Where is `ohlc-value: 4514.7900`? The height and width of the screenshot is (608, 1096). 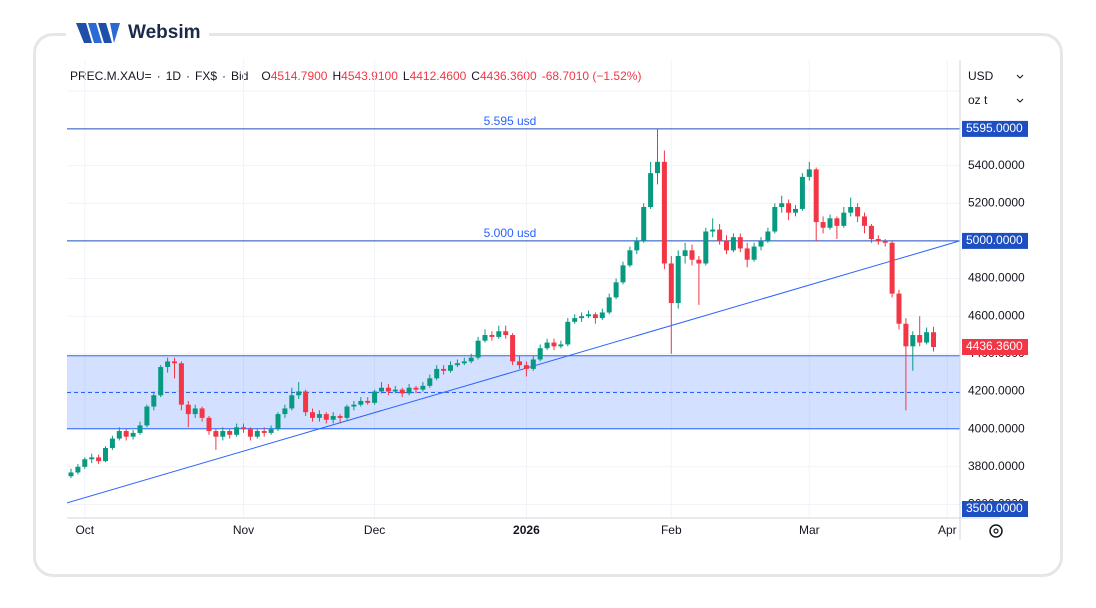
ohlc-value: 4514.7900 is located at coordinates (299, 76).